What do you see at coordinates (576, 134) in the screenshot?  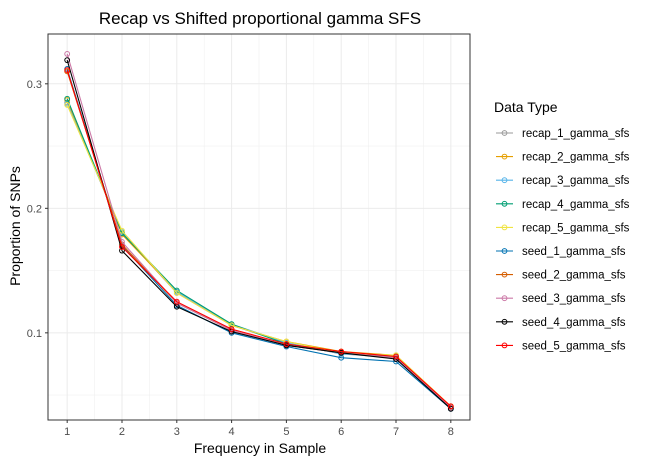 I see `legend-label: recap_1_gamma_sfs` at bounding box center [576, 134].